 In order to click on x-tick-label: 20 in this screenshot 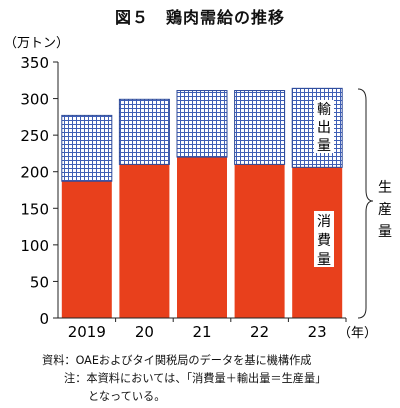, I will do `click(144, 332)`.